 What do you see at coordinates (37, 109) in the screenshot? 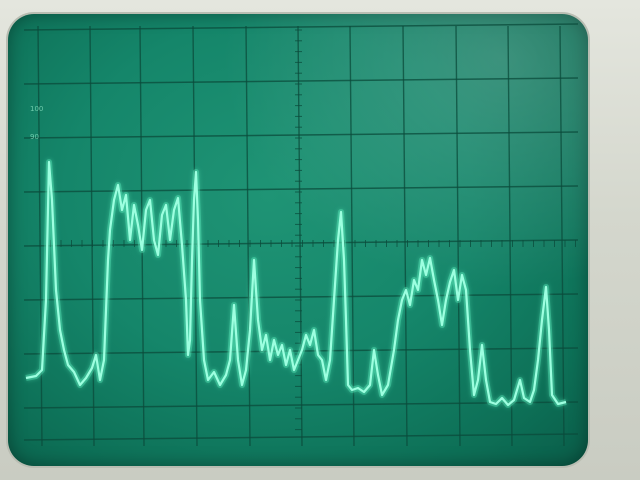
I see `graticule-label-100: 100` at bounding box center [37, 109].